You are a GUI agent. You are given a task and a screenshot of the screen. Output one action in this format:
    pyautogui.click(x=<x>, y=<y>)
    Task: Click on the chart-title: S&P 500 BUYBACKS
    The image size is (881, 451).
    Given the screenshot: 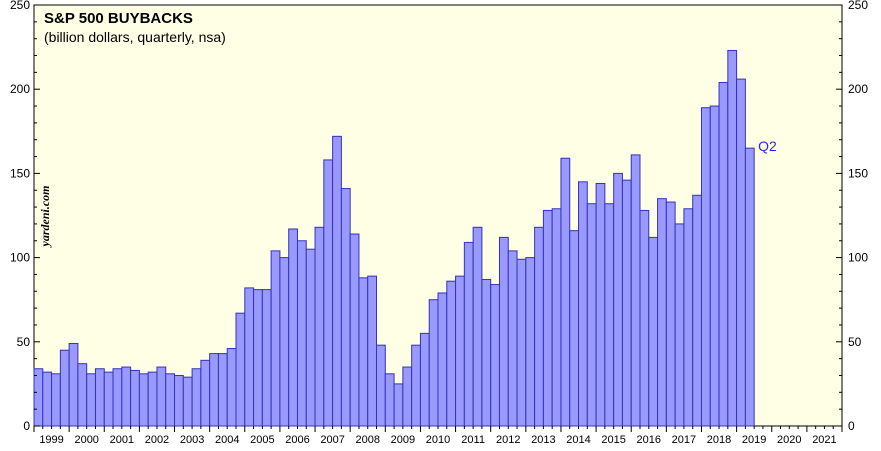 What is the action you would take?
    pyautogui.click(x=118, y=18)
    